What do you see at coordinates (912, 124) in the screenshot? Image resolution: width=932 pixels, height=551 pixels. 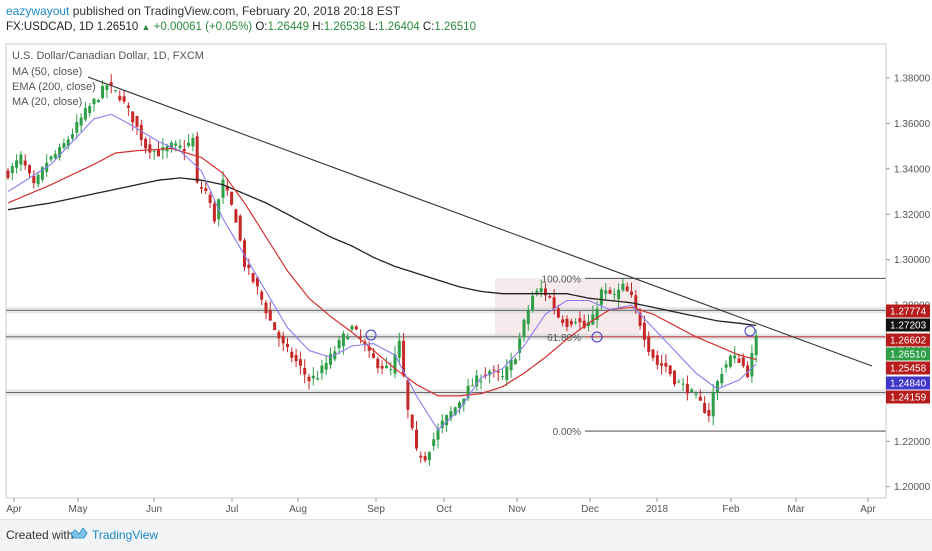 I see `y-tick-label: 1.36000` at bounding box center [912, 124].